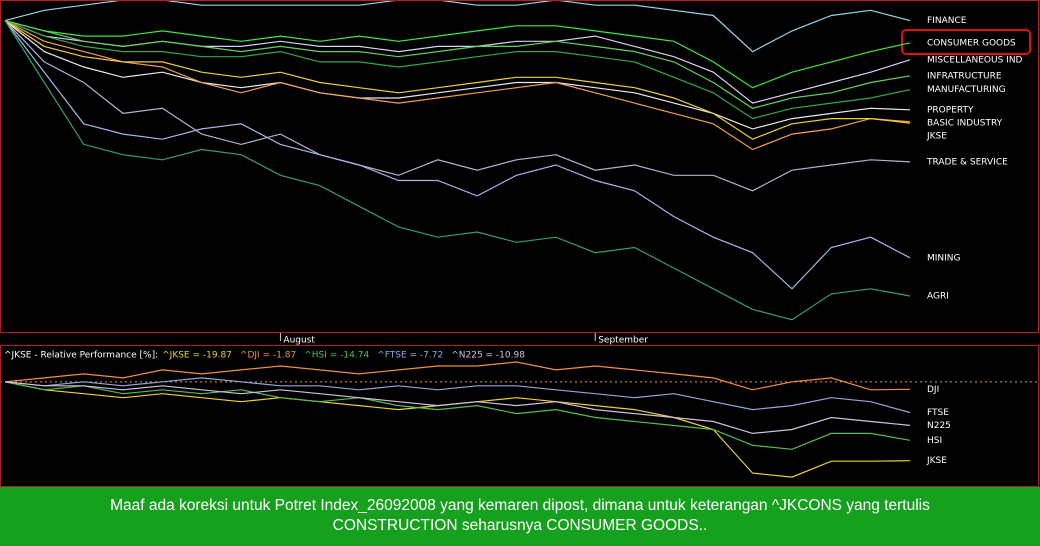 The height and width of the screenshot is (546, 1040). I want to click on series-label: DJI, so click(933, 390).